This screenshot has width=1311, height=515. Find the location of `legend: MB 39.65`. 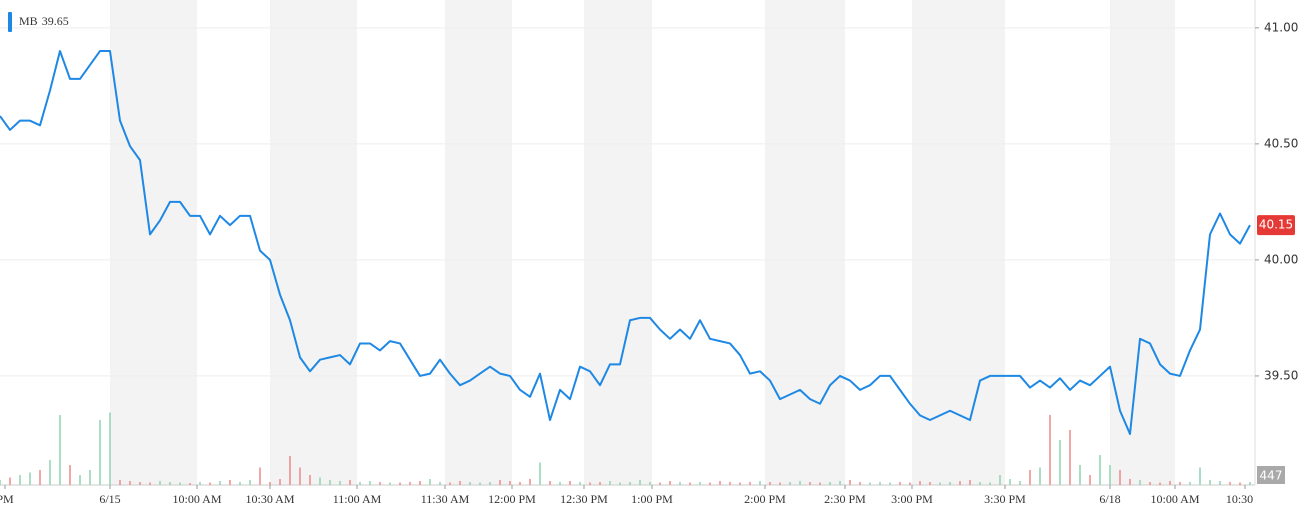

legend: MB 39.65 is located at coordinates (38, 22).